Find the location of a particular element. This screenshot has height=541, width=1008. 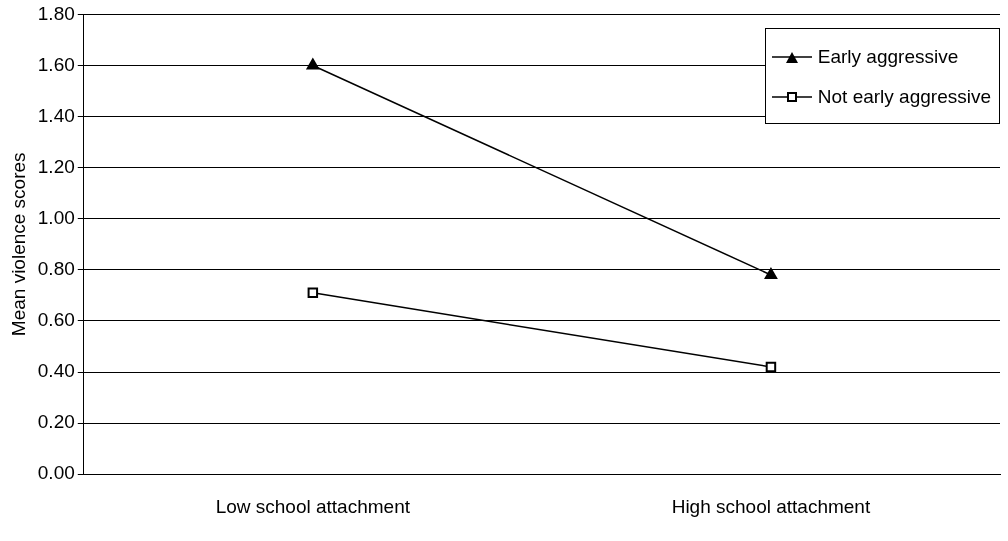

y-tick-label: 0.20 is located at coordinates (56, 422).